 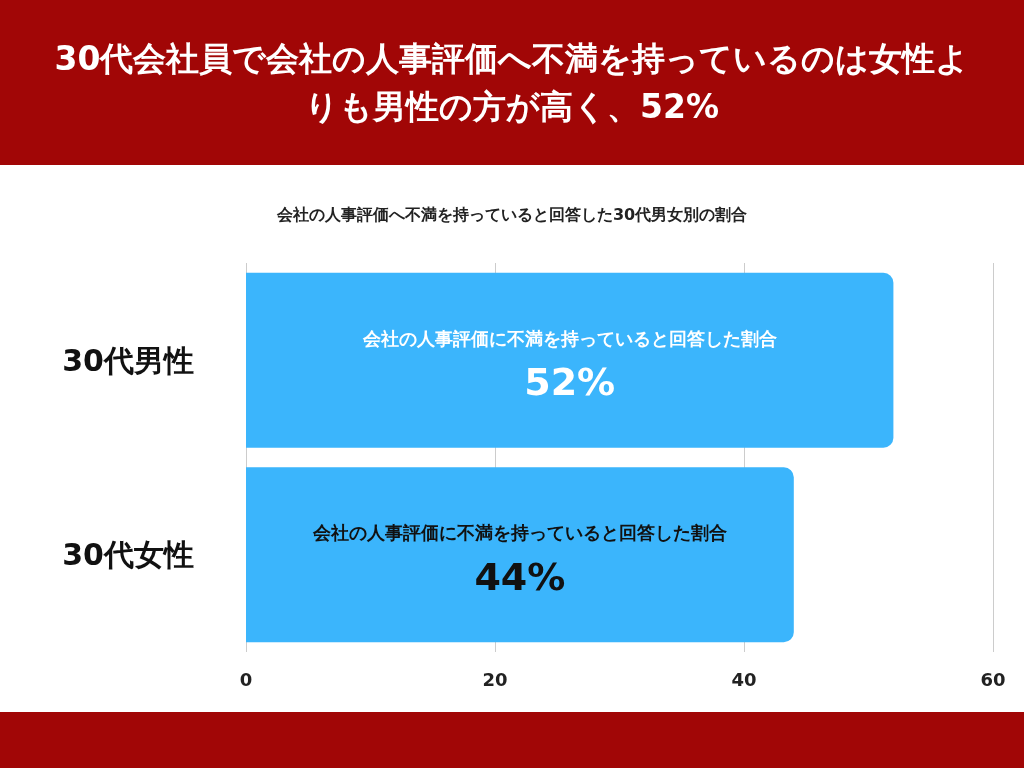 What do you see at coordinates (520, 576) in the screenshot?
I see `data-label: 44%` at bounding box center [520, 576].